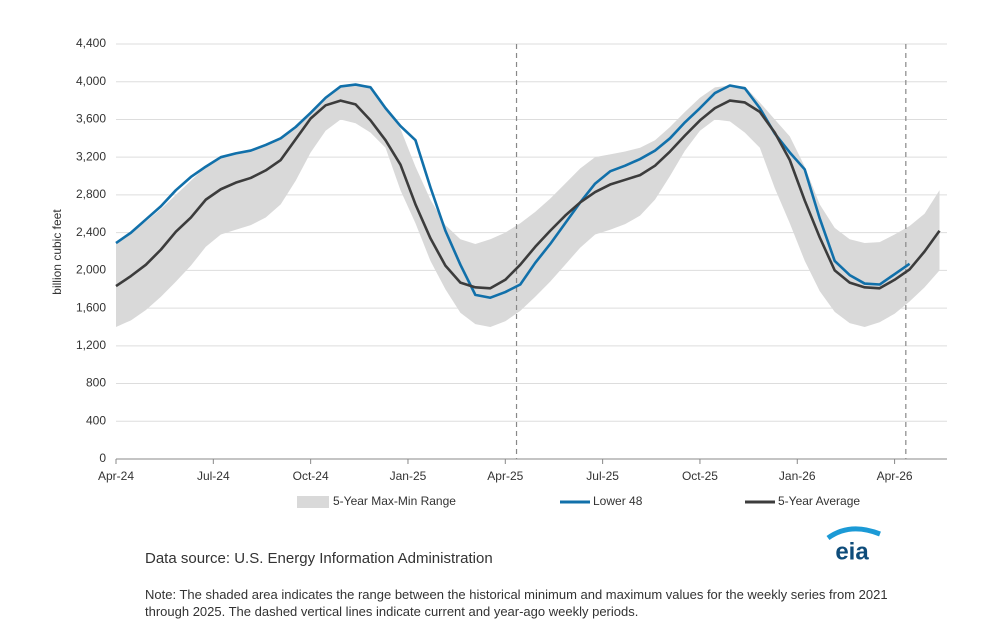 The image size is (984, 632). Describe the element at coordinates (618, 501) in the screenshot. I see `legend-label: Lower 48` at that location.